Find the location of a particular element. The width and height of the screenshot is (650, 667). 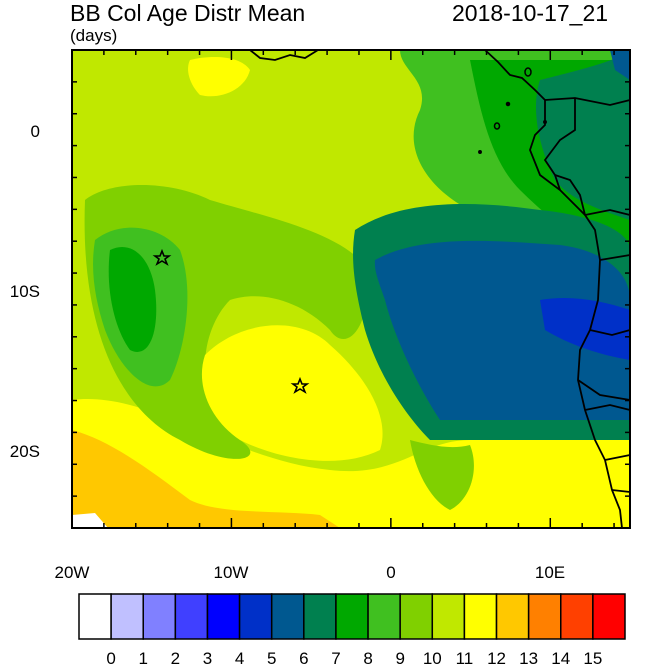

colorbar-label: 2 is located at coordinates (175, 658).